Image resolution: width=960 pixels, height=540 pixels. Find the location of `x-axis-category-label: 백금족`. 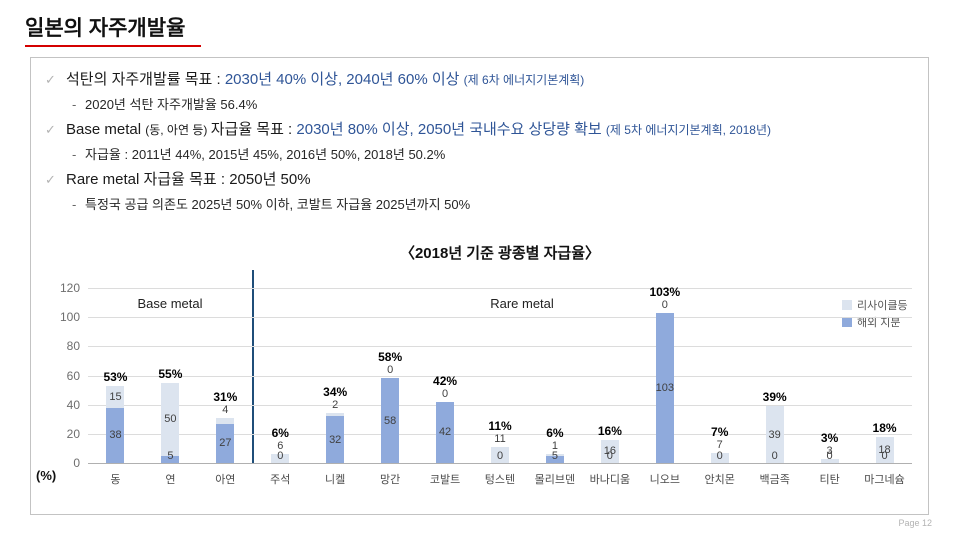

x-axis-category-label: 백금족 is located at coordinates (774, 480).